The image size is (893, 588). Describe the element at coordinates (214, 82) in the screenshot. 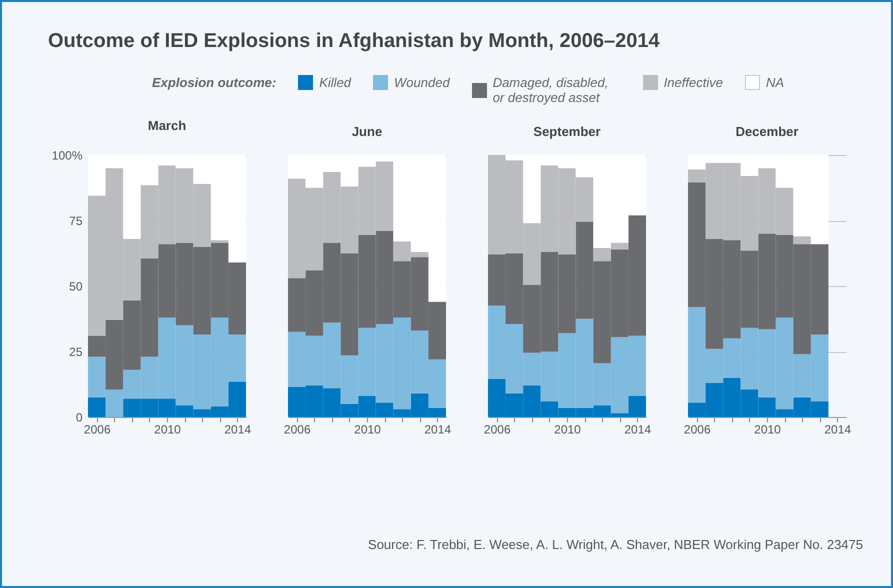

I see `legend-title: Explosion outcome:` at that location.